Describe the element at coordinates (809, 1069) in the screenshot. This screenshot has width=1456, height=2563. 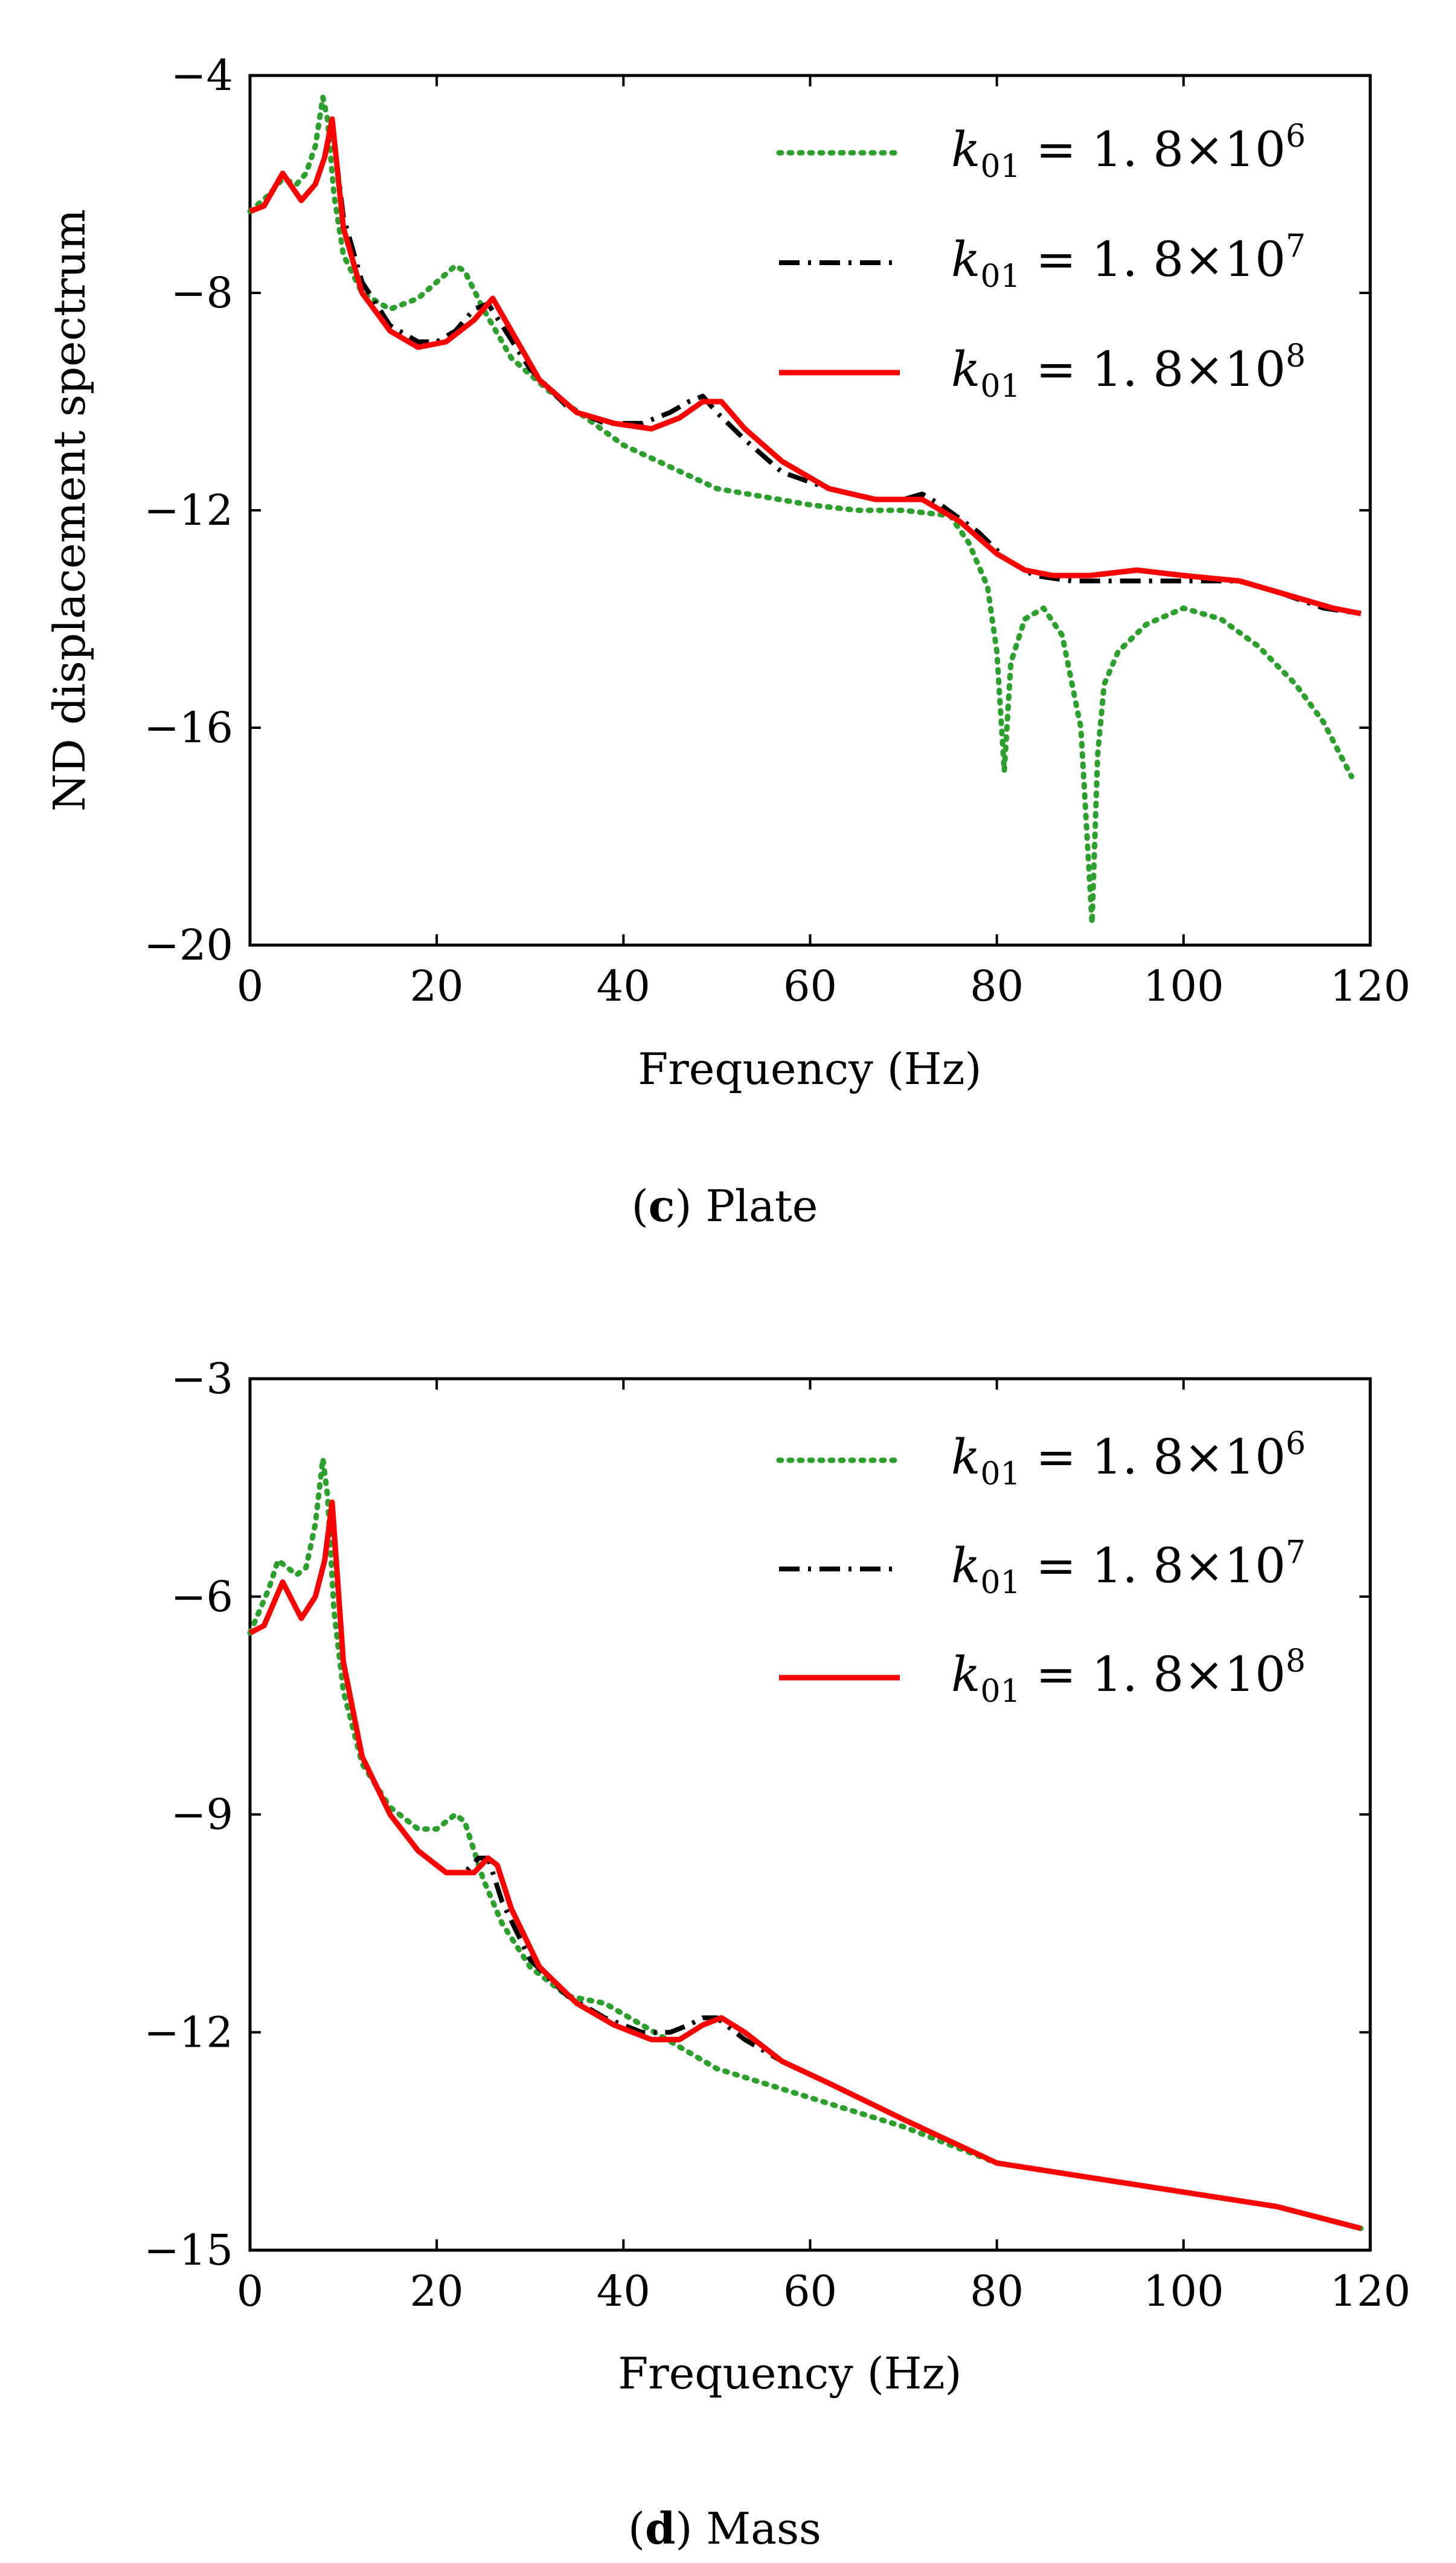
I see `panel-c-xlabel: Frequency (Hz)` at that location.